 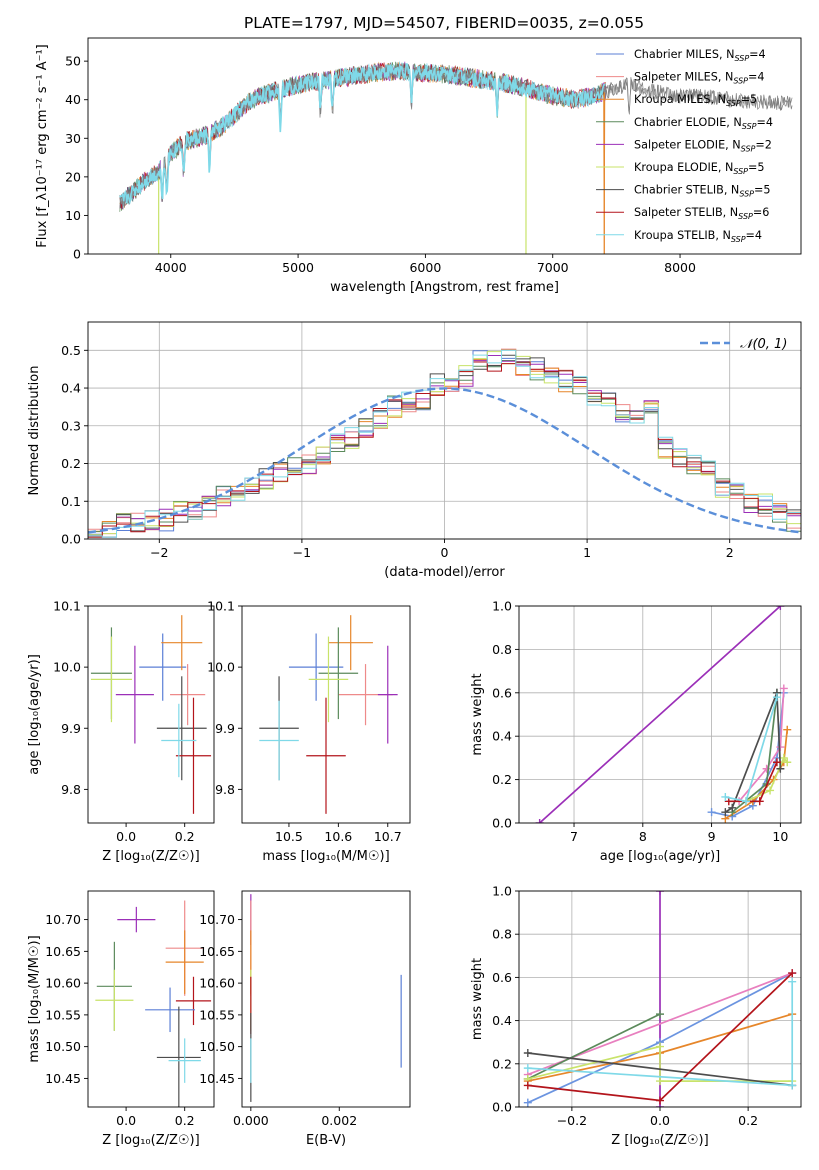 What do you see at coordinates (587, 552) in the screenshot?
I see `x-tick-label: 1` at bounding box center [587, 552].